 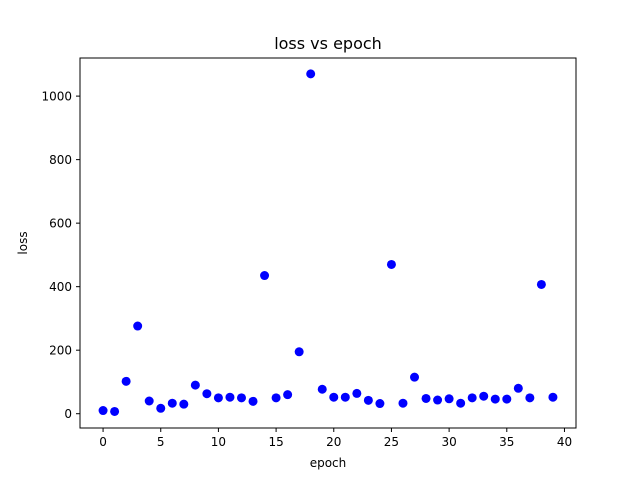 What do you see at coordinates (564, 442) in the screenshot?
I see `x-tick-label: 40` at bounding box center [564, 442].